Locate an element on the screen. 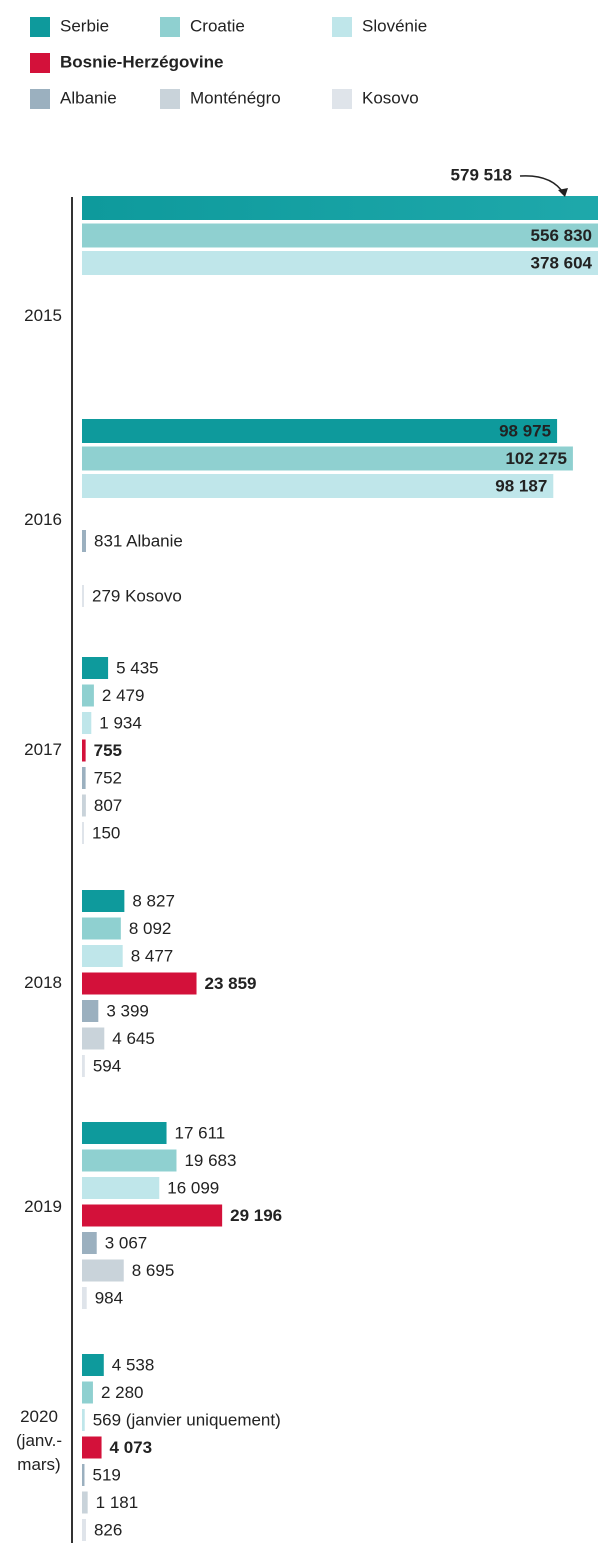  arrow is located at coordinates (542, 185).